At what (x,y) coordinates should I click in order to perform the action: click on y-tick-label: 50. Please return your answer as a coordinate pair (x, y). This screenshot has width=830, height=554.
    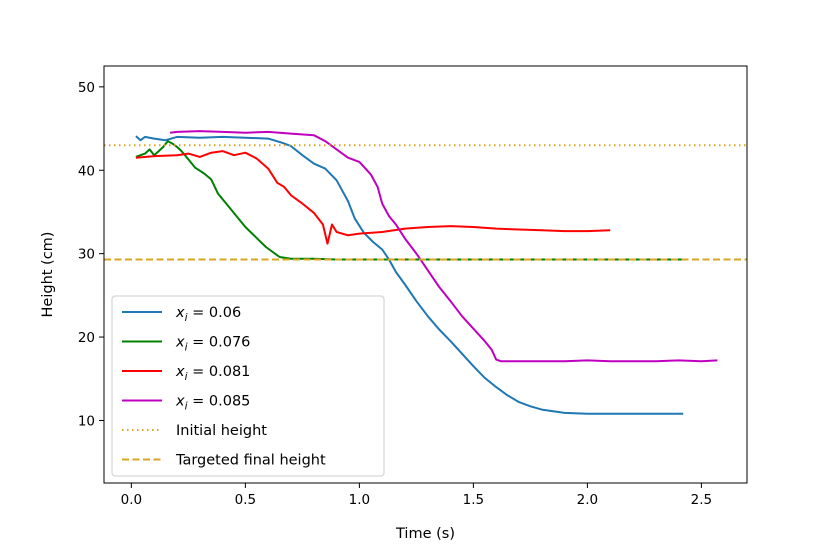
    Looking at the image, I should click on (86, 88).